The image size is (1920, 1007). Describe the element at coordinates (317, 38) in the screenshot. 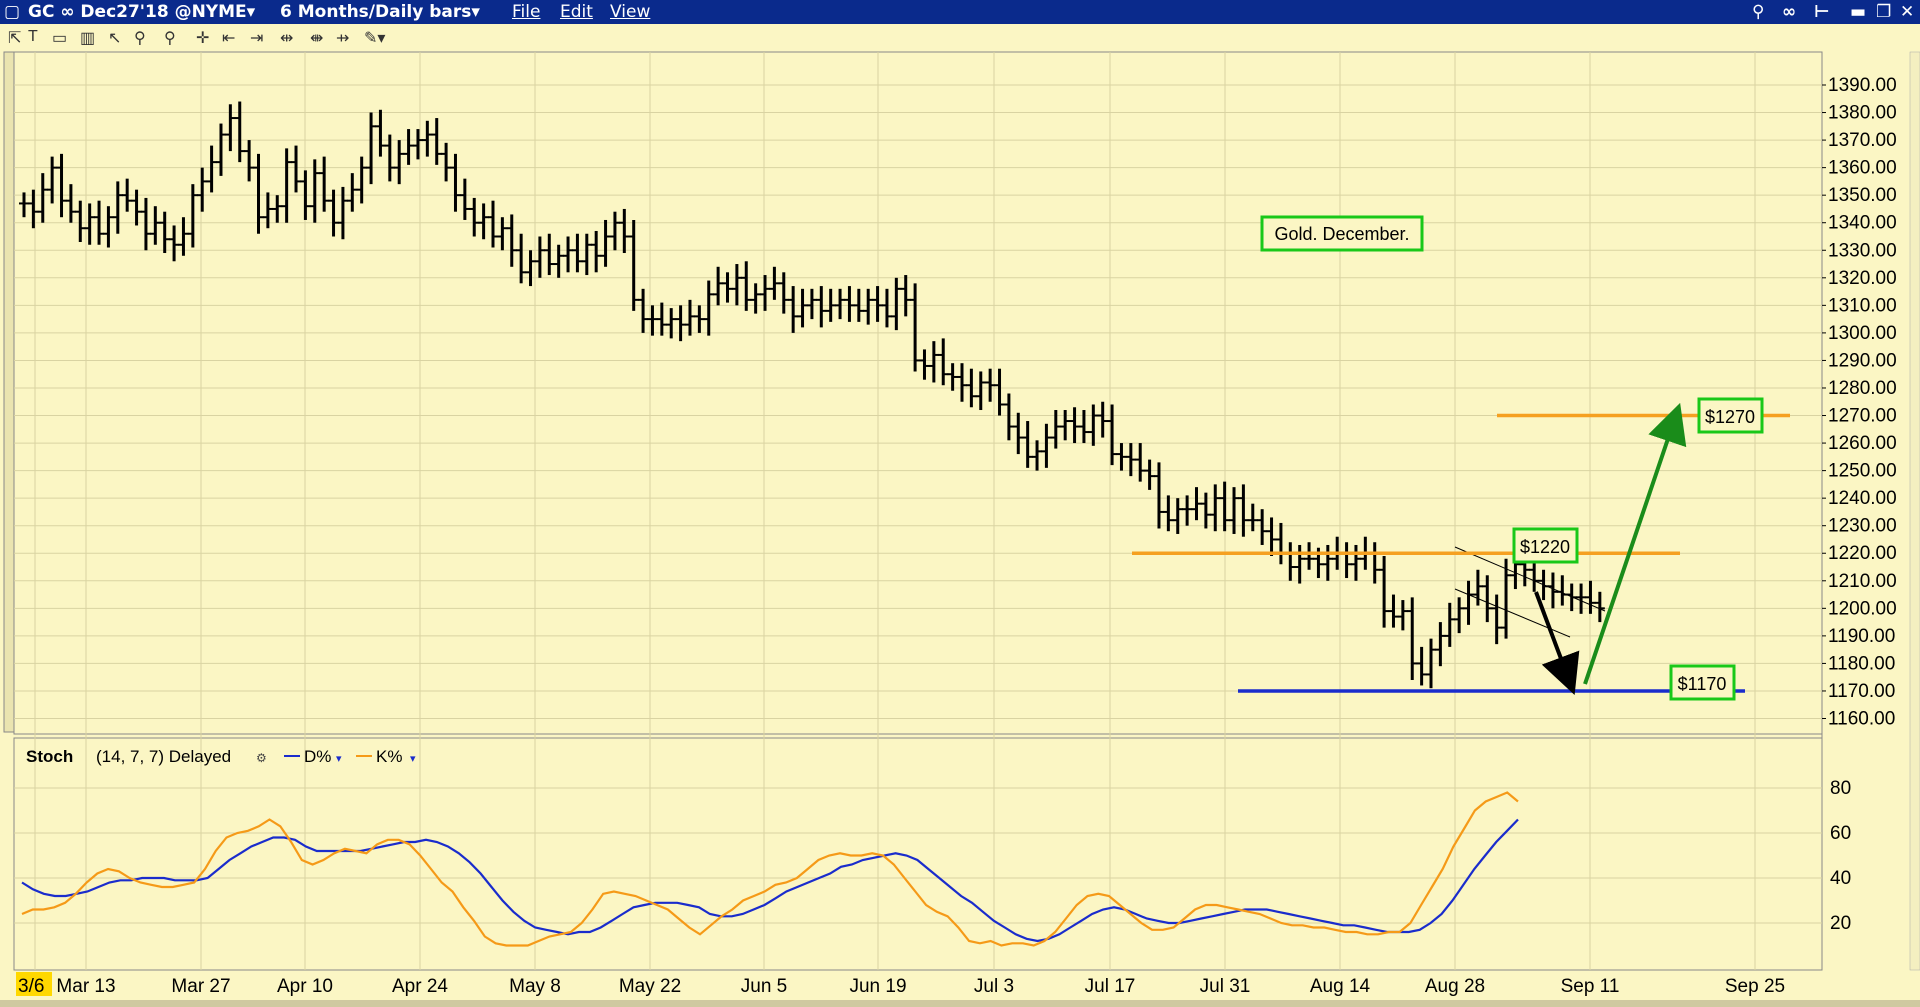

I see `zoom-in-icon: ⇼` at that location.